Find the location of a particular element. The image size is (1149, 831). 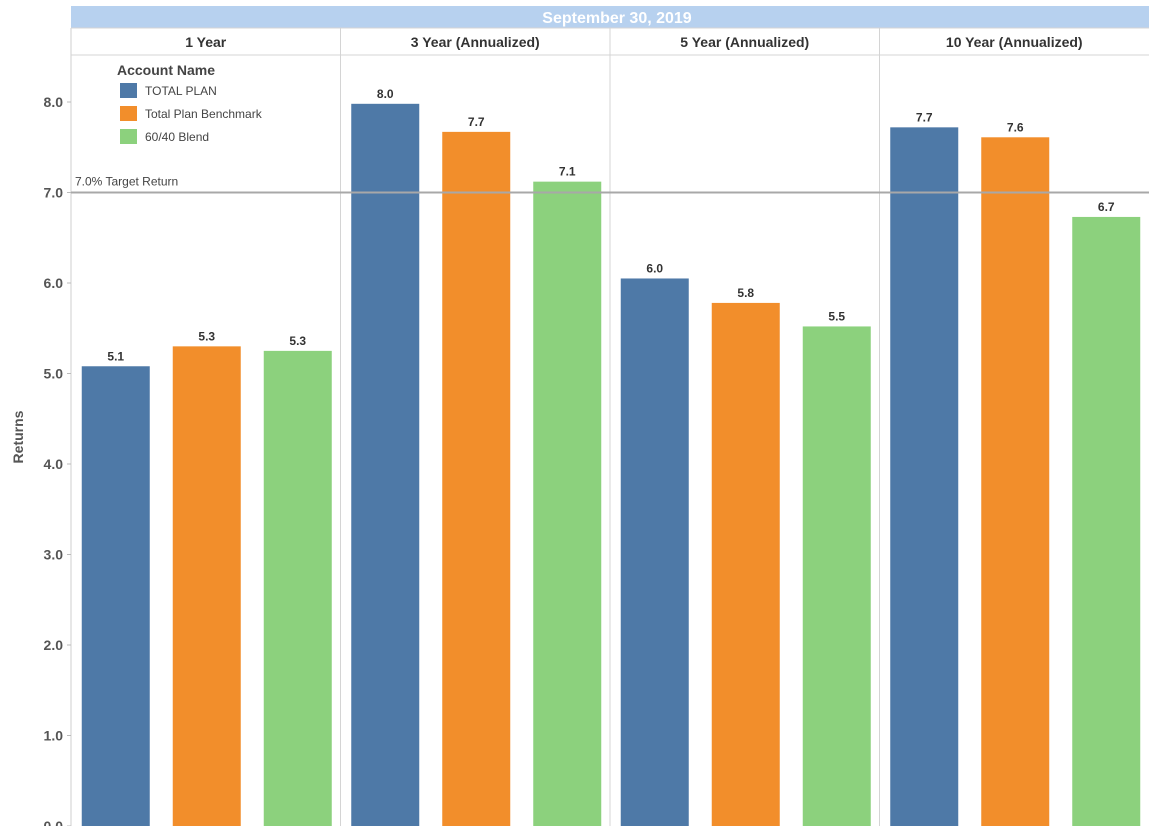

header-title: September 30, 2019 is located at coordinates (617, 18).